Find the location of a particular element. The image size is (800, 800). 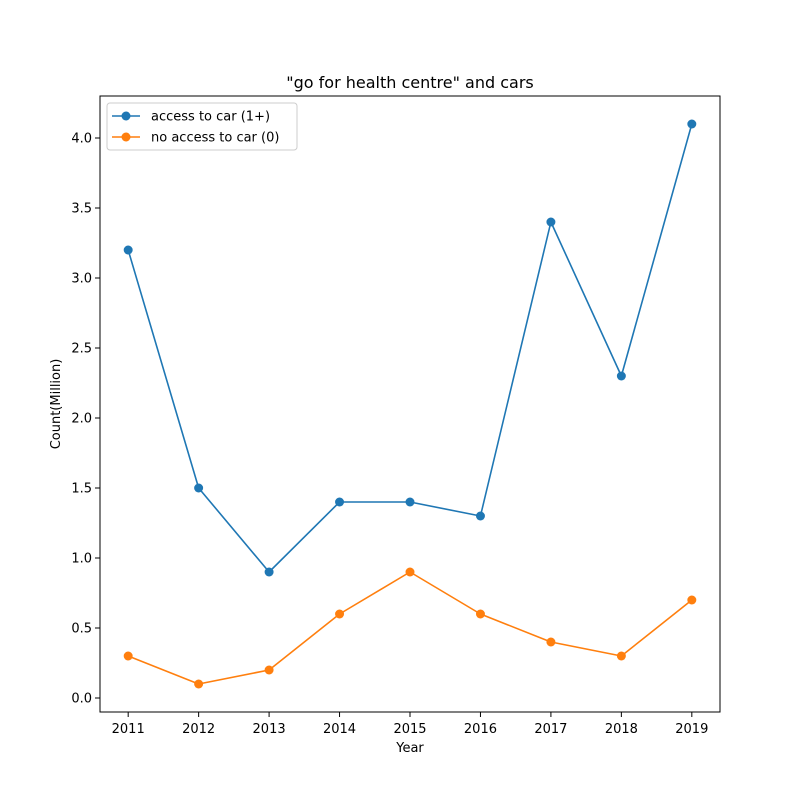

y-tick-label: 0.5 is located at coordinates (81, 629).